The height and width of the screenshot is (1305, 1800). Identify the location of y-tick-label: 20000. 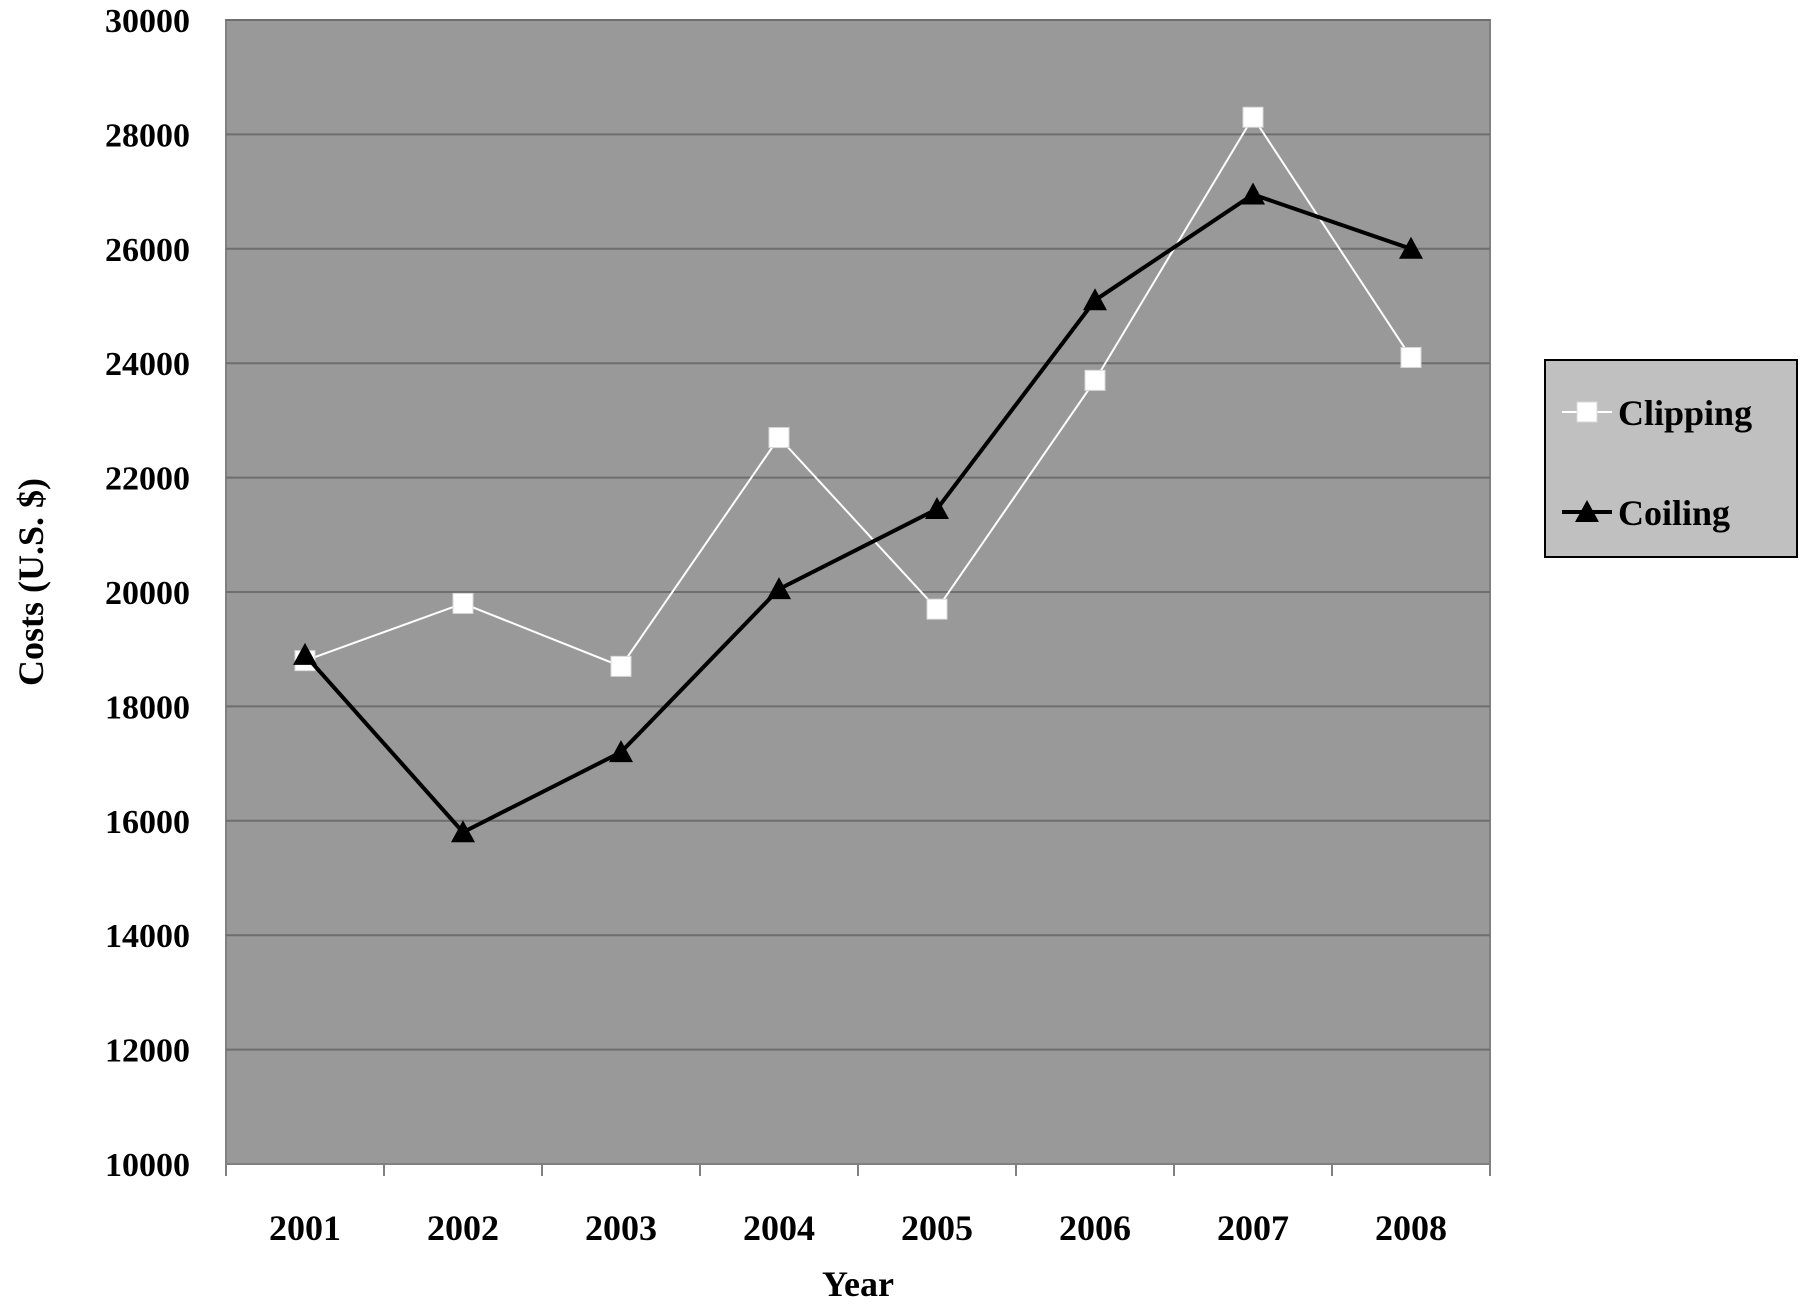
(147, 593).